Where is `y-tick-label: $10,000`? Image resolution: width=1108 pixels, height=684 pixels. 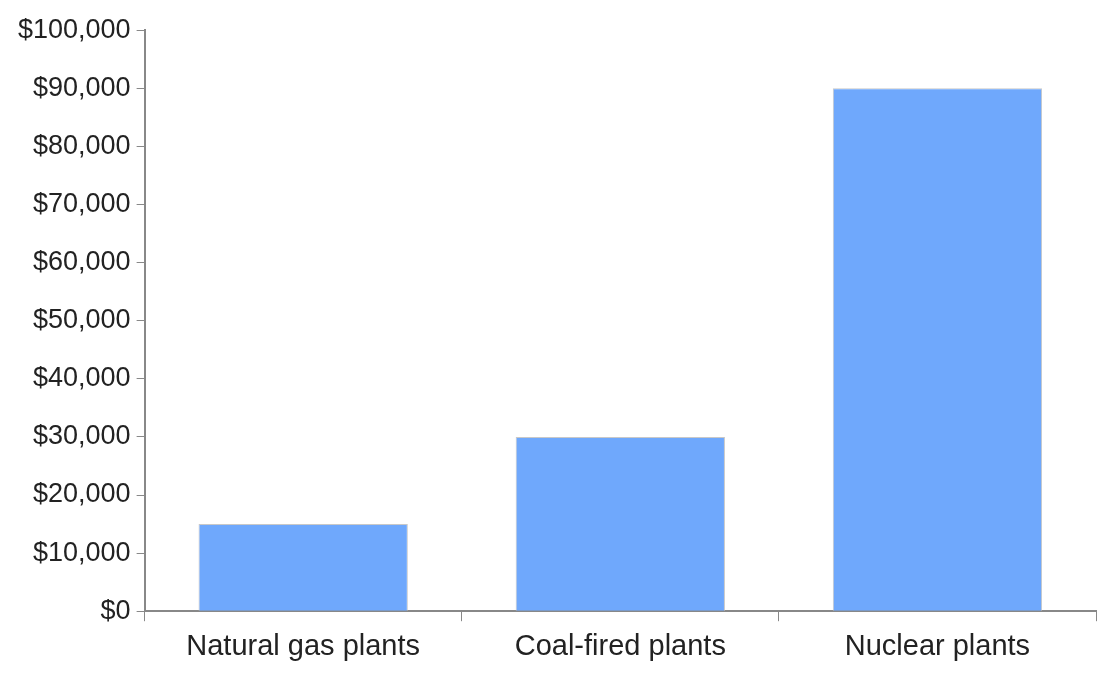 y-tick-label: $10,000 is located at coordinates (82, 551).